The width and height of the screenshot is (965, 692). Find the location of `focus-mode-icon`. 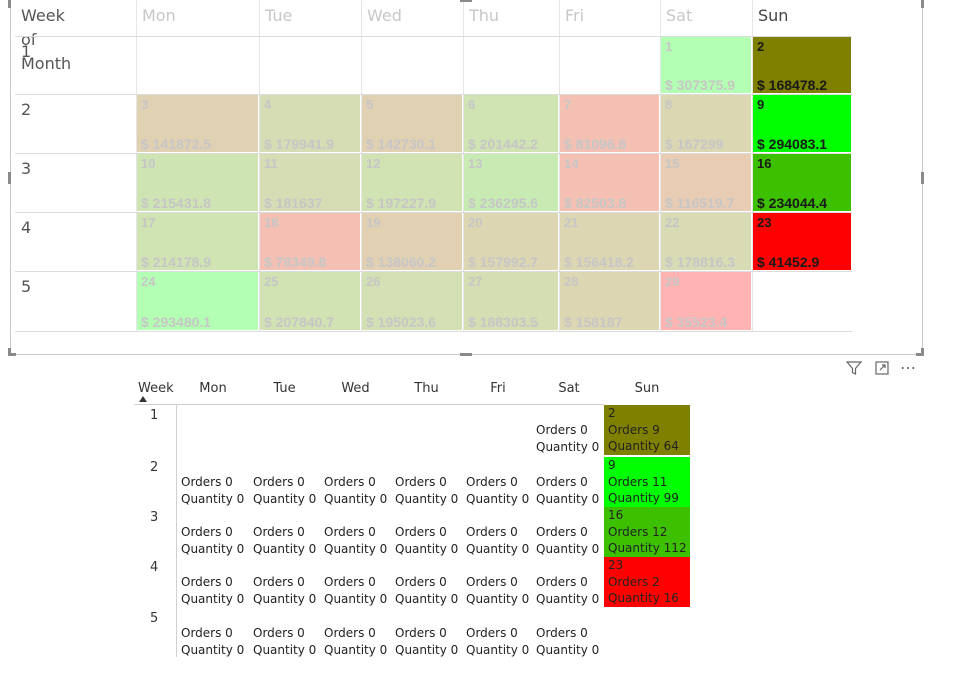

focus-mode-icon is located at coordinates (882, 370).